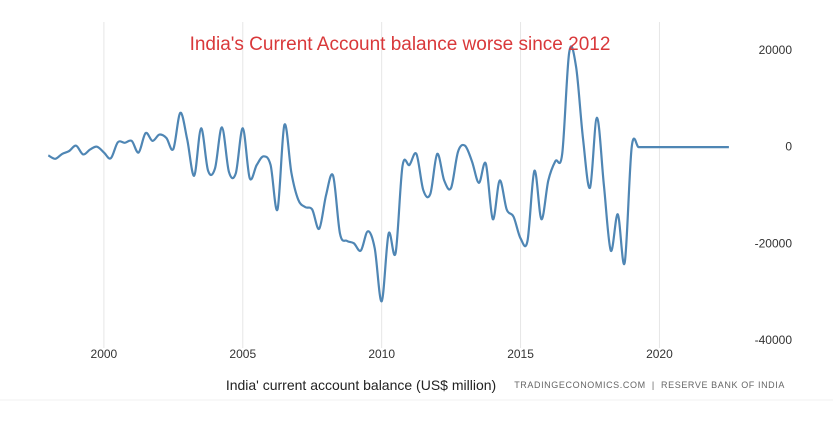  Describe the element at coordinates (659, 354) in the screenshot. I see `x-tick-label: 2020` at that location.